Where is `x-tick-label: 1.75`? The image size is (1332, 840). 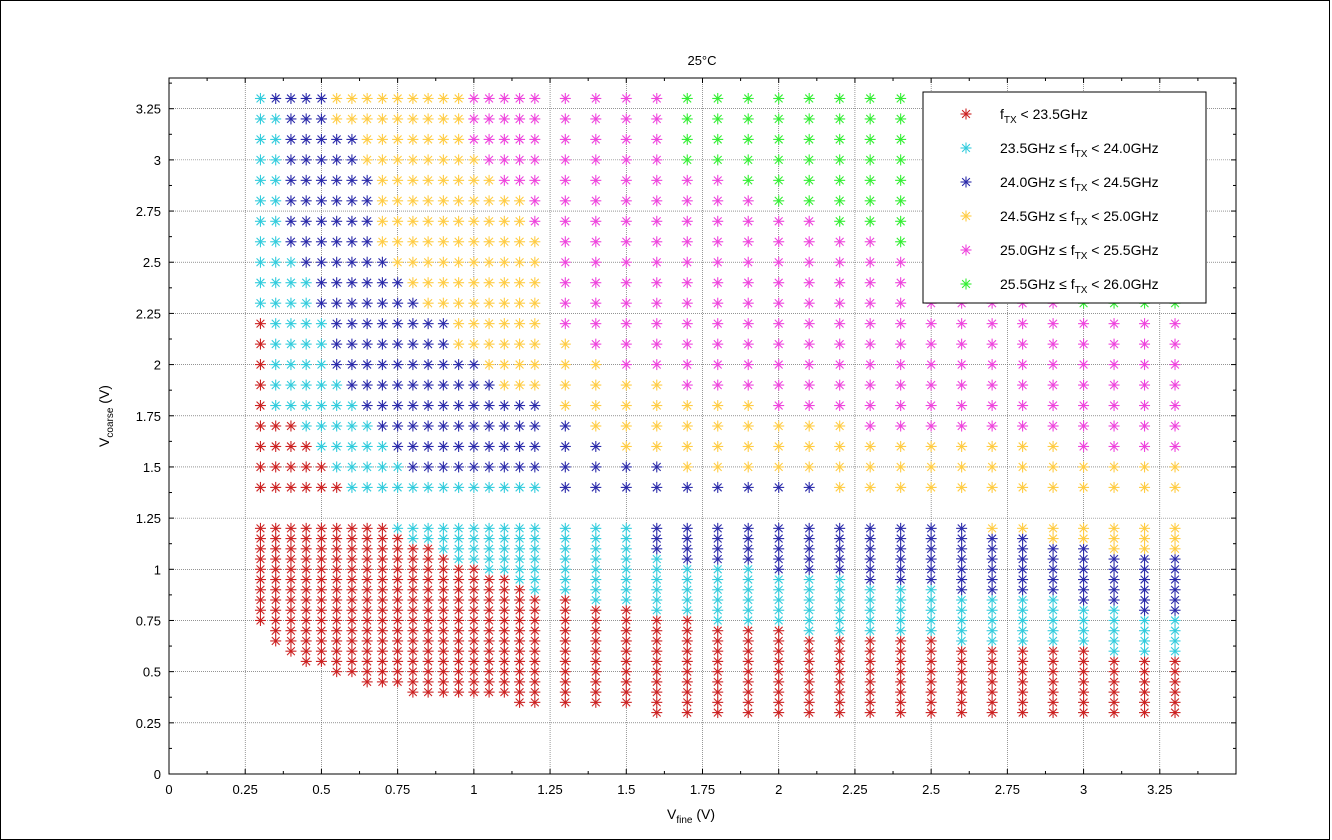
x-tick-label: 1.75 is located at coordinates (702, 789).